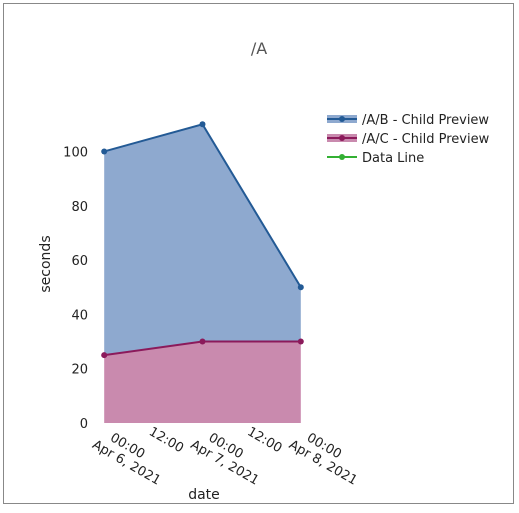  I want to click on legend-label: /A/B - Child Preview, so click(425, 120).